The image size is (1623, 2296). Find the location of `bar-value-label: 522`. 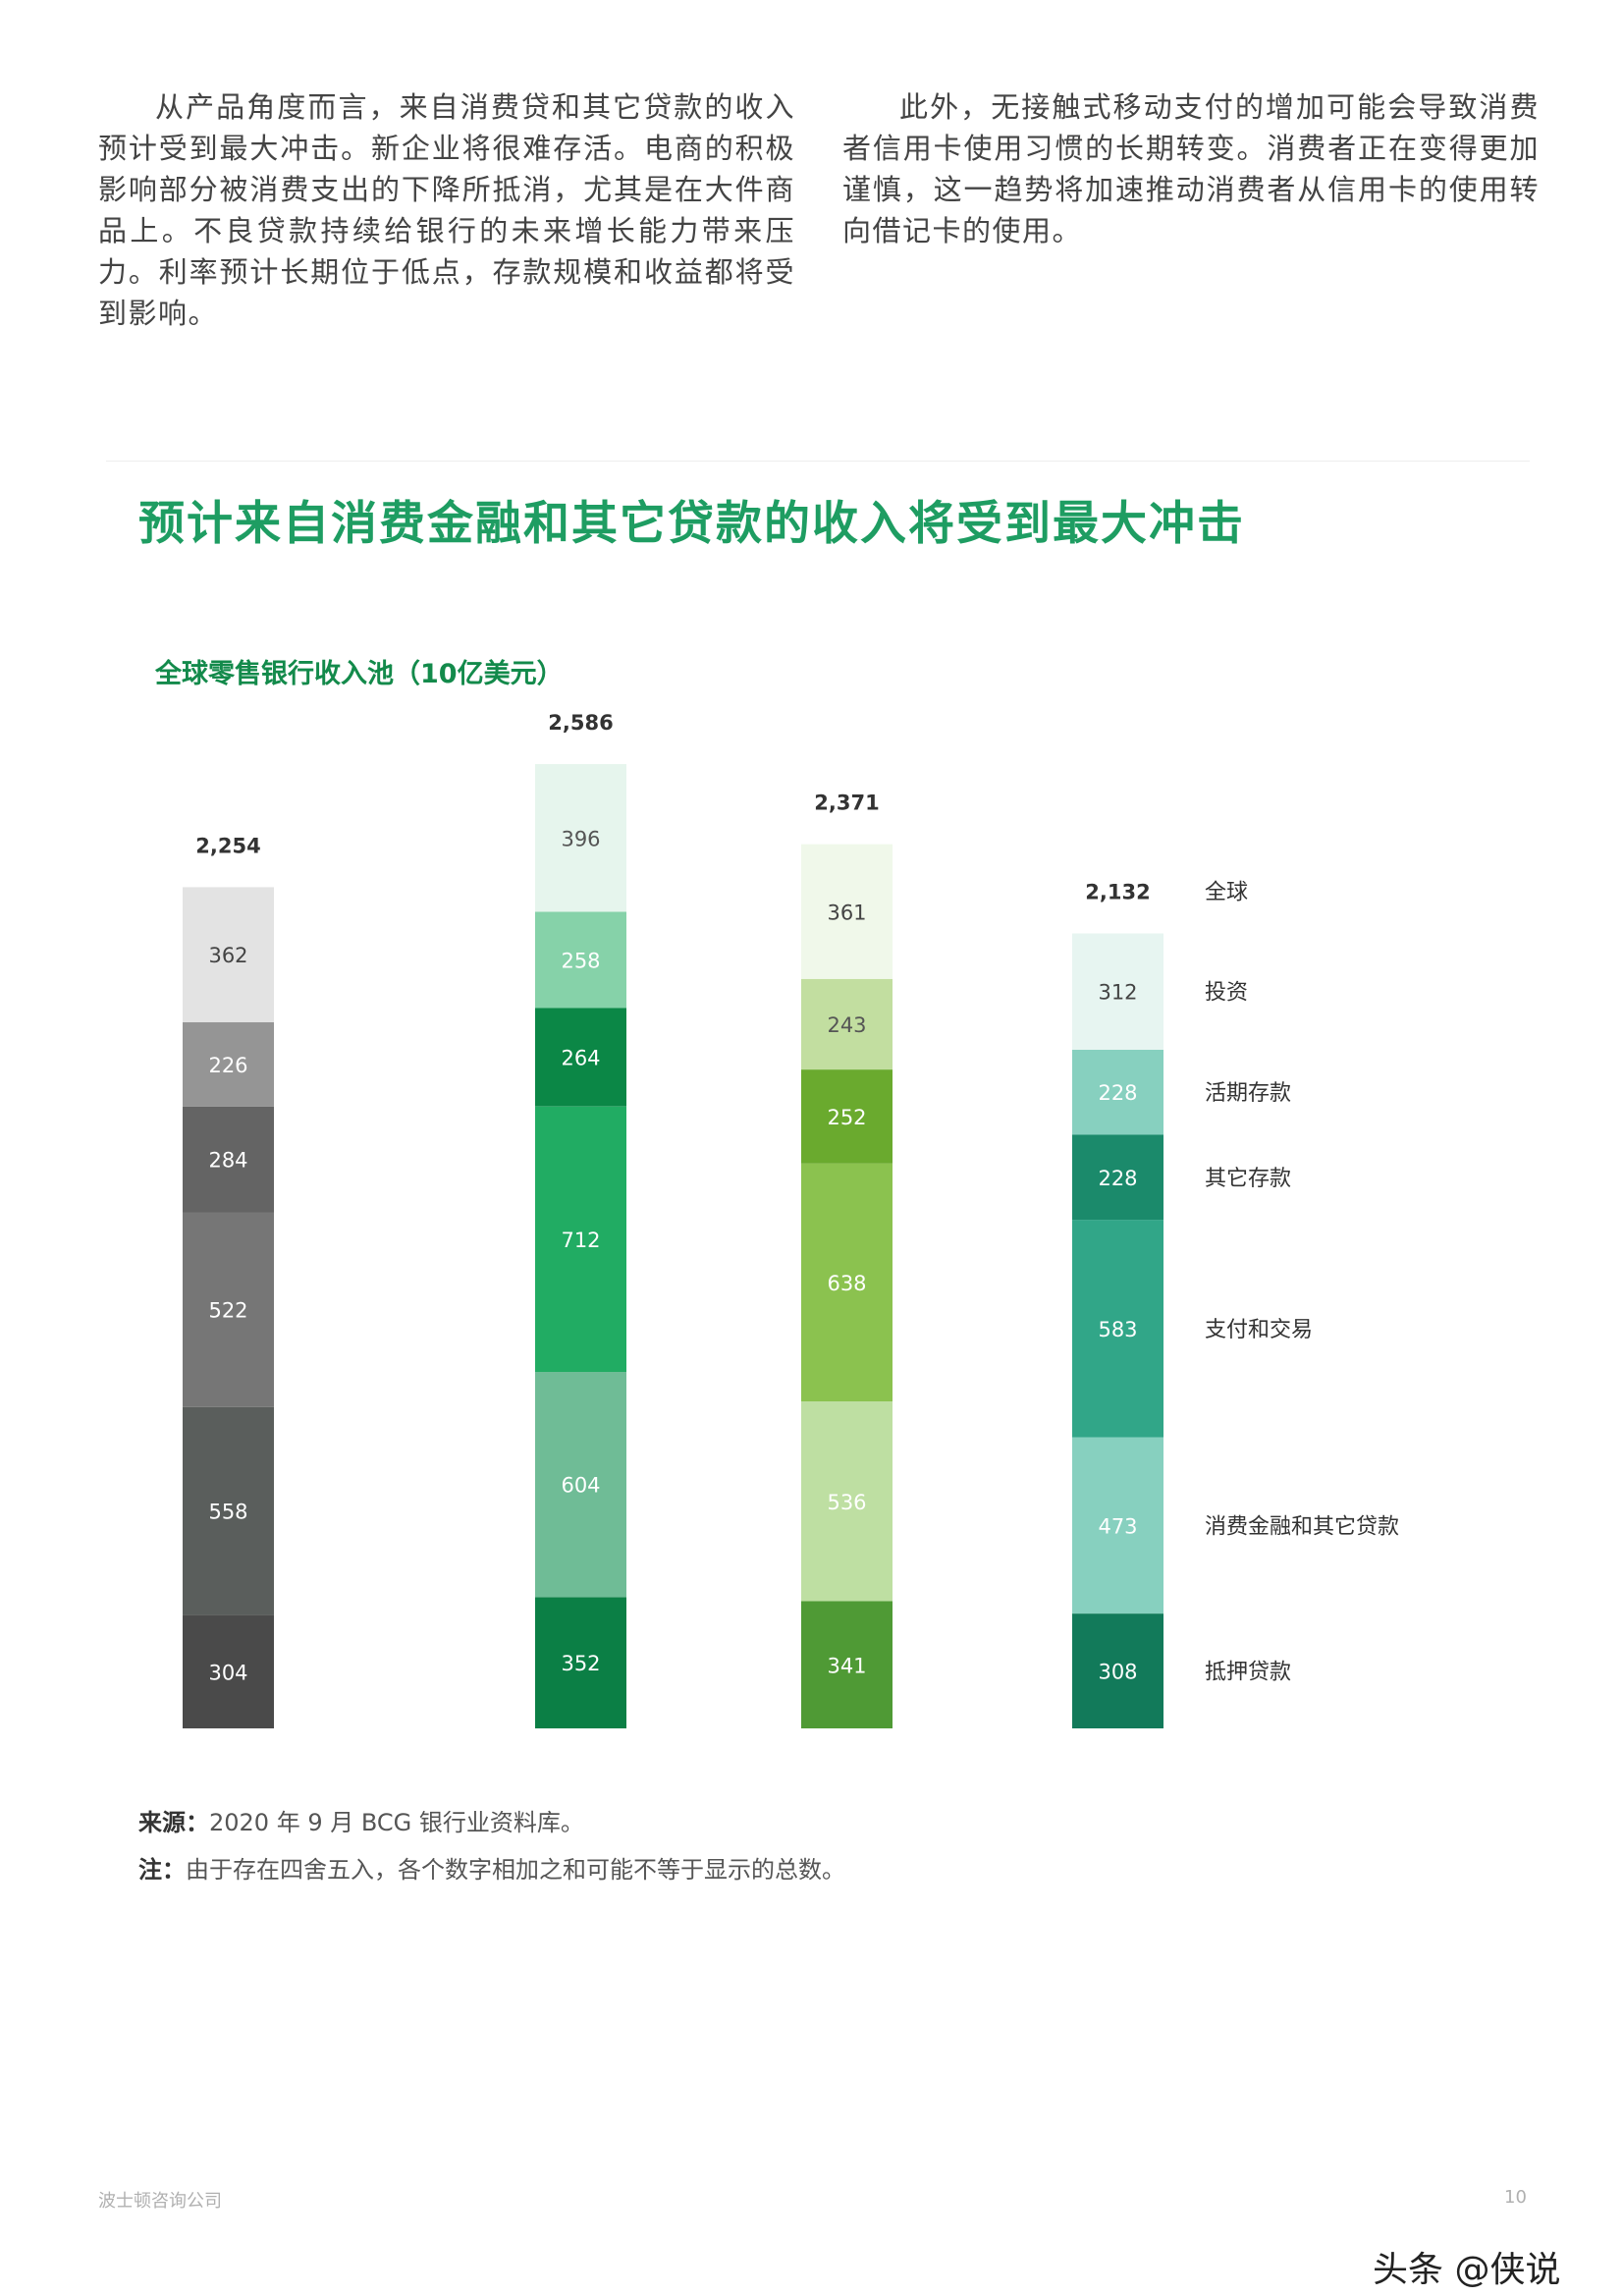

bar-value-label: 522 is located at coordinates (227, 1311).